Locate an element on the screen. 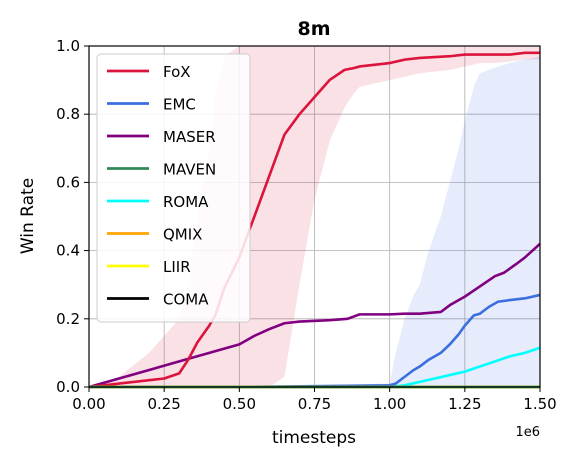 The width and height of the screenshot is (581, 465). y-tick-label: 0.4 is located at coordinates (68, 251).